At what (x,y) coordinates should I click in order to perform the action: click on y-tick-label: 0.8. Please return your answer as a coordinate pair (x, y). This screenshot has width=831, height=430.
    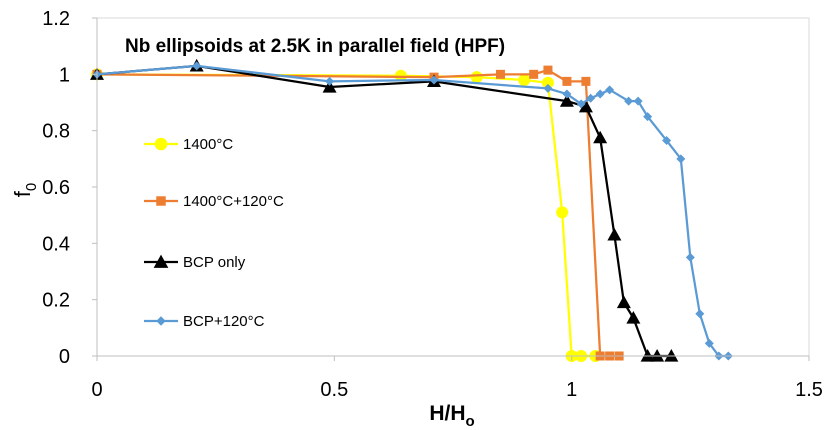
    Looking at the image, I should click on (56, 132).